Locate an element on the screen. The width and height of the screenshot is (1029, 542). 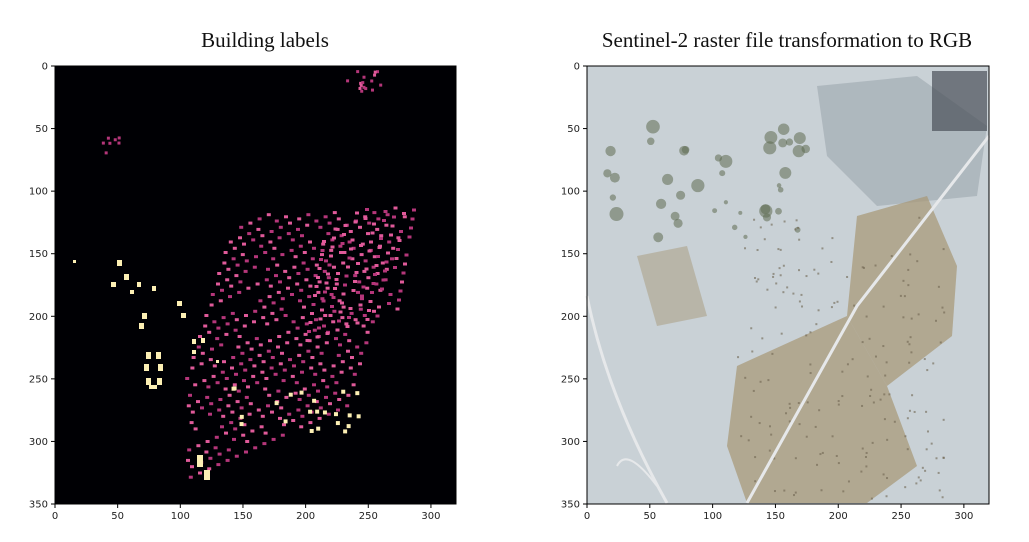
y-tick-label: 350 is located at coordinates (570, 505).